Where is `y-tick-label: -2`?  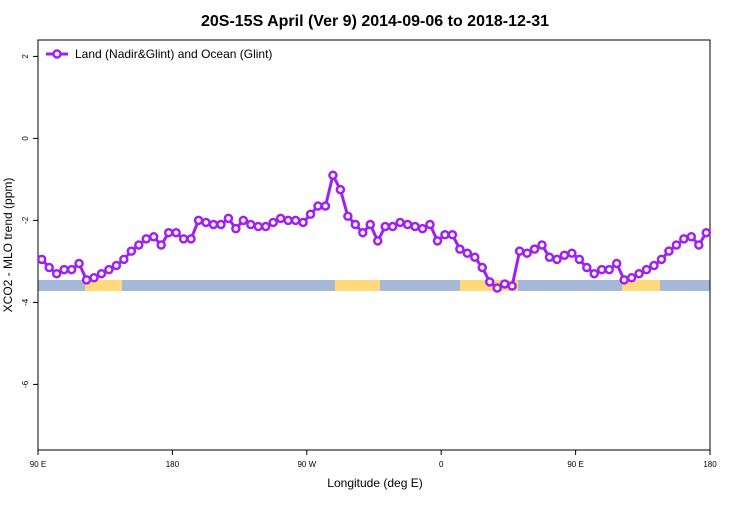 y-tick-label: -2 is located at coordinates (25, 220).